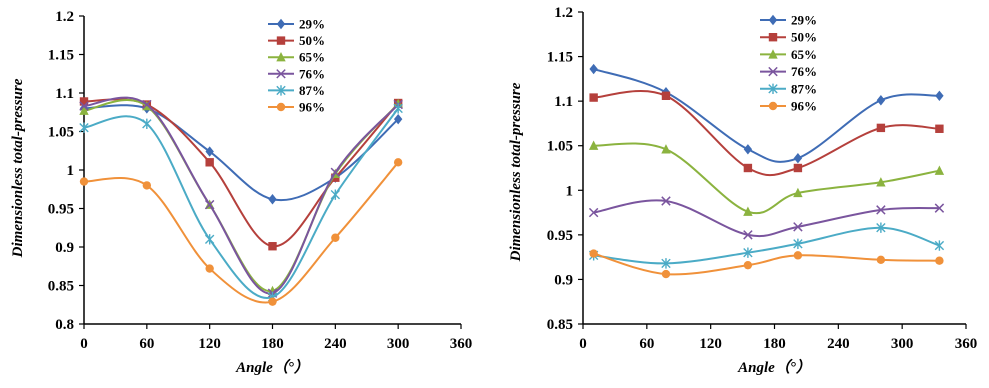 This screenshot has width=989, height=388. I want to click on y-tick-label: 0.95, so click(560, 236).